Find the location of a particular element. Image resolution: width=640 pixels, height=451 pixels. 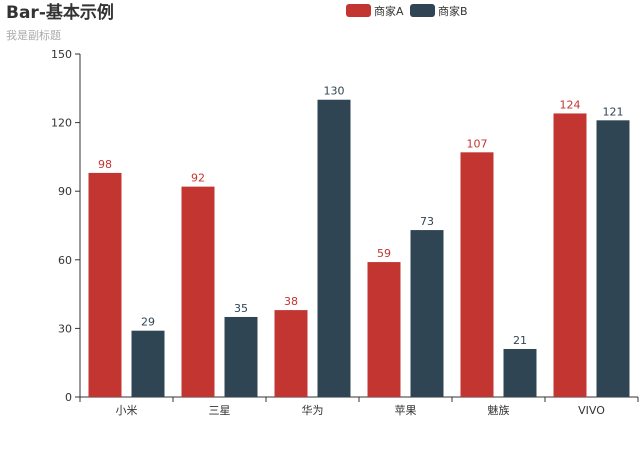

legend: 商家A 商家B is located at coordinates (407, 11).